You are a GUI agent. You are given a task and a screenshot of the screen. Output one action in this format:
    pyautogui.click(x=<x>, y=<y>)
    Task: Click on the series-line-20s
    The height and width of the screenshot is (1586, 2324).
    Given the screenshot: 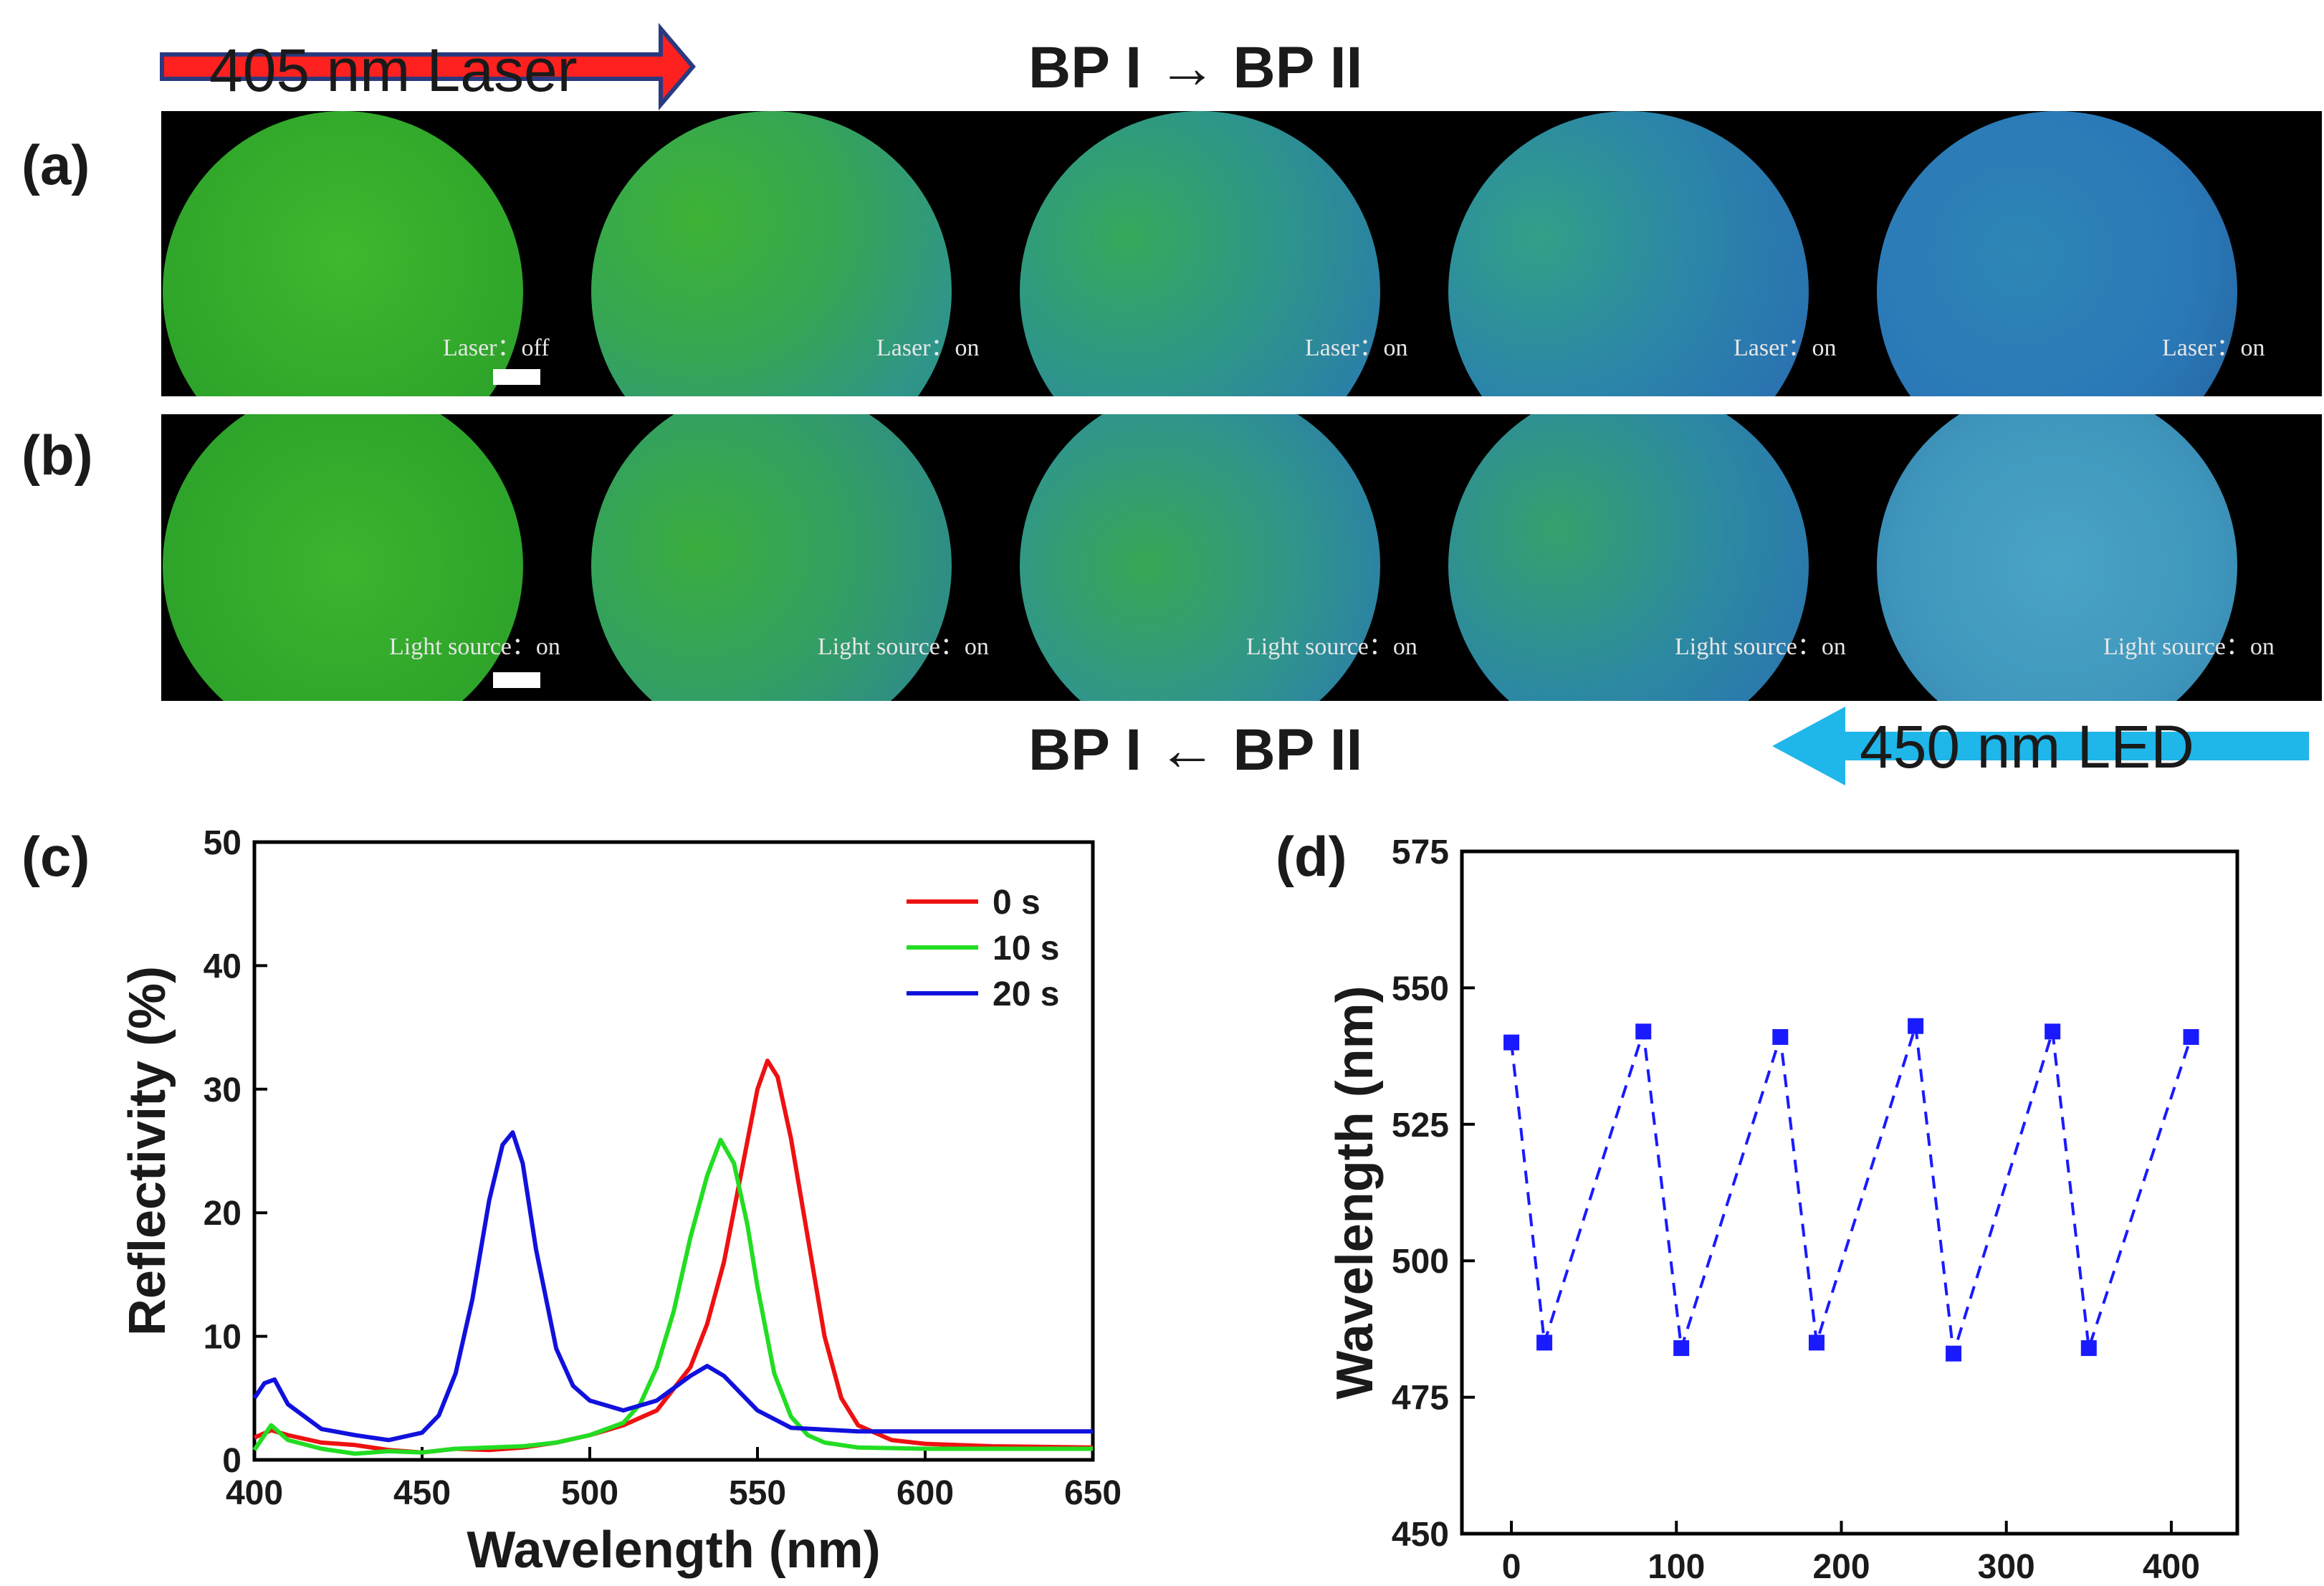 What is the action you would take?
    pyautogui.click(x=672, y=1286)
    